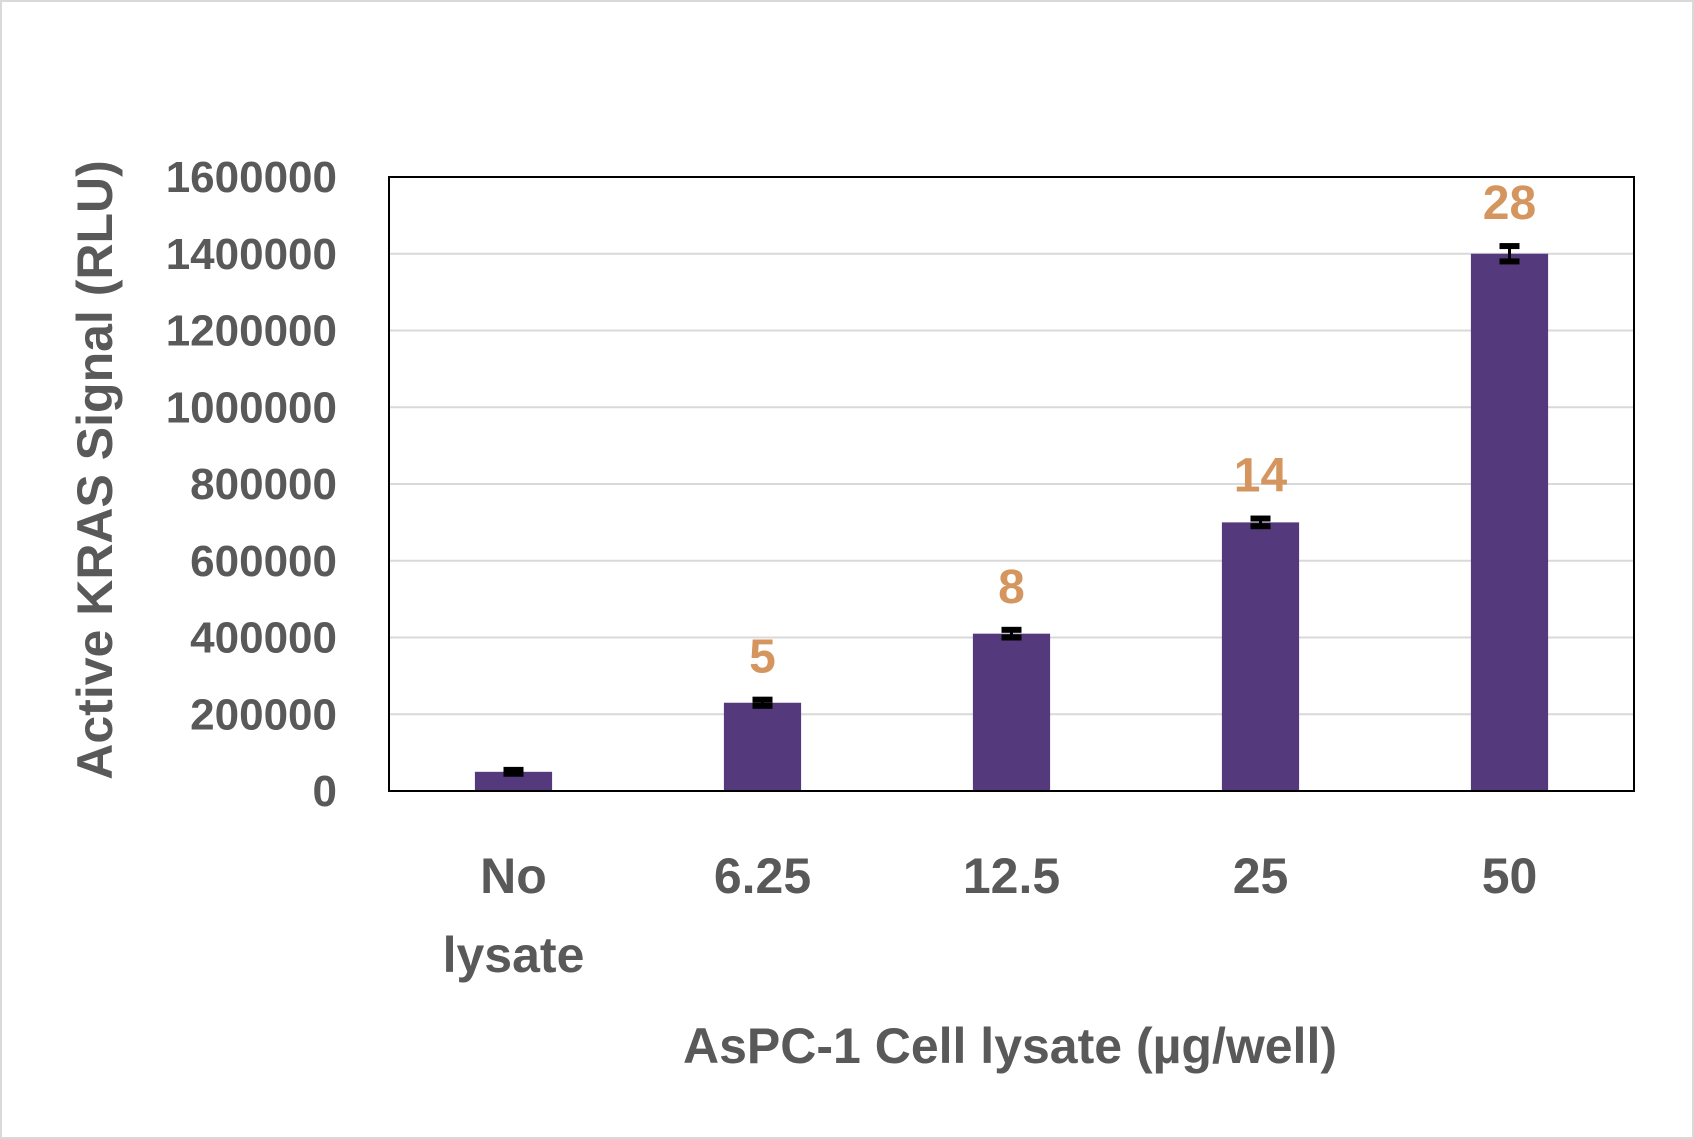 The height and width of the screenshot is (1139, 1694). What do you see at coordinates (1011, 876) in the screenshot?
I see `x-category-label: 12.5` at bounding box center [1011, 876].